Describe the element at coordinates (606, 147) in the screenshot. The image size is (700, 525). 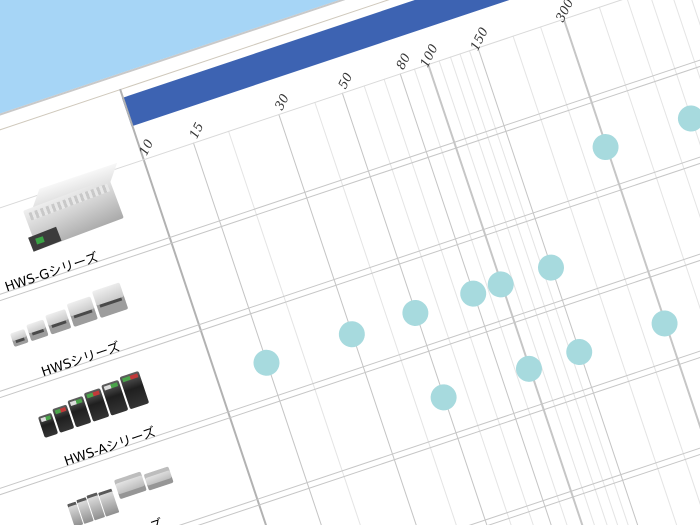
I see `dot-hws-300w` at that location.